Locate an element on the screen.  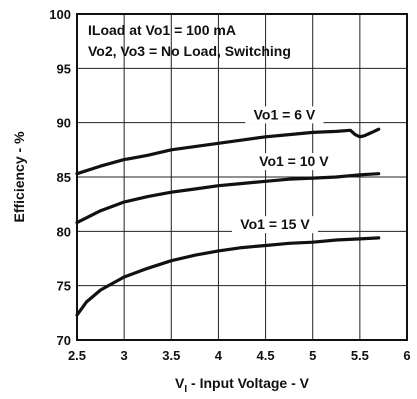
y-tick-label: 95 is located at coordinates (64, 68).